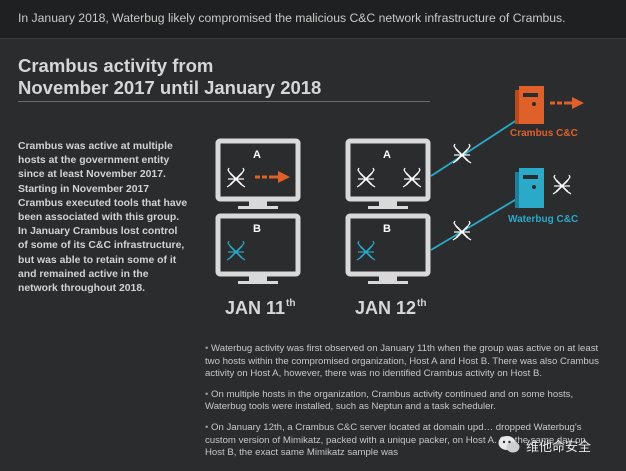 The height and width of the screenshot is (471, 626). I want to click on wechat-icon, so click(509, 444).